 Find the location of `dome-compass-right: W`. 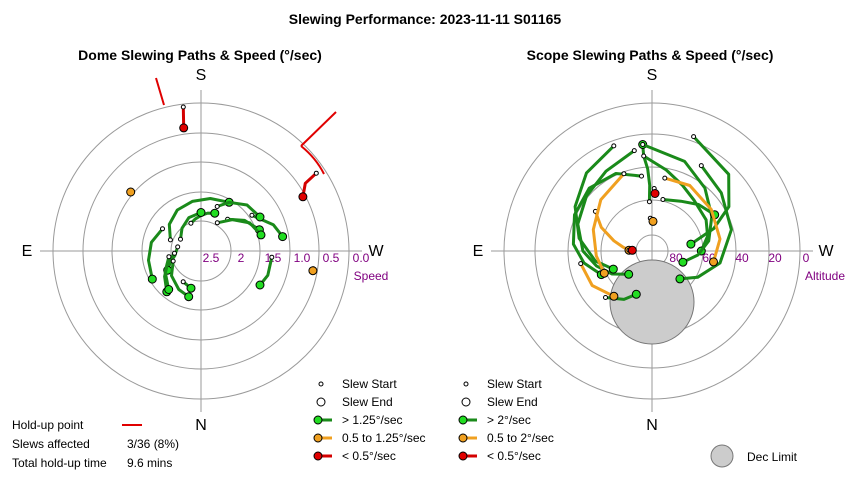

dome-compass-right: W is located at coordinates (376, 251).